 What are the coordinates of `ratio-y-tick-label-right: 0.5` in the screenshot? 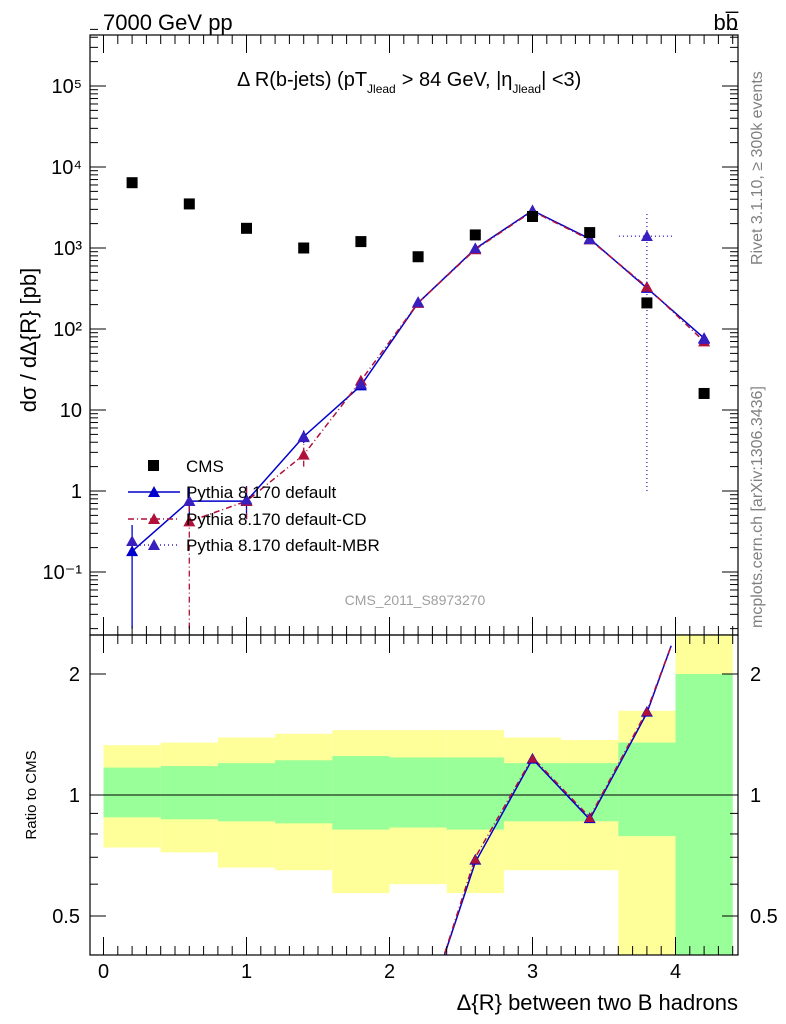 It's located at (764, 917).